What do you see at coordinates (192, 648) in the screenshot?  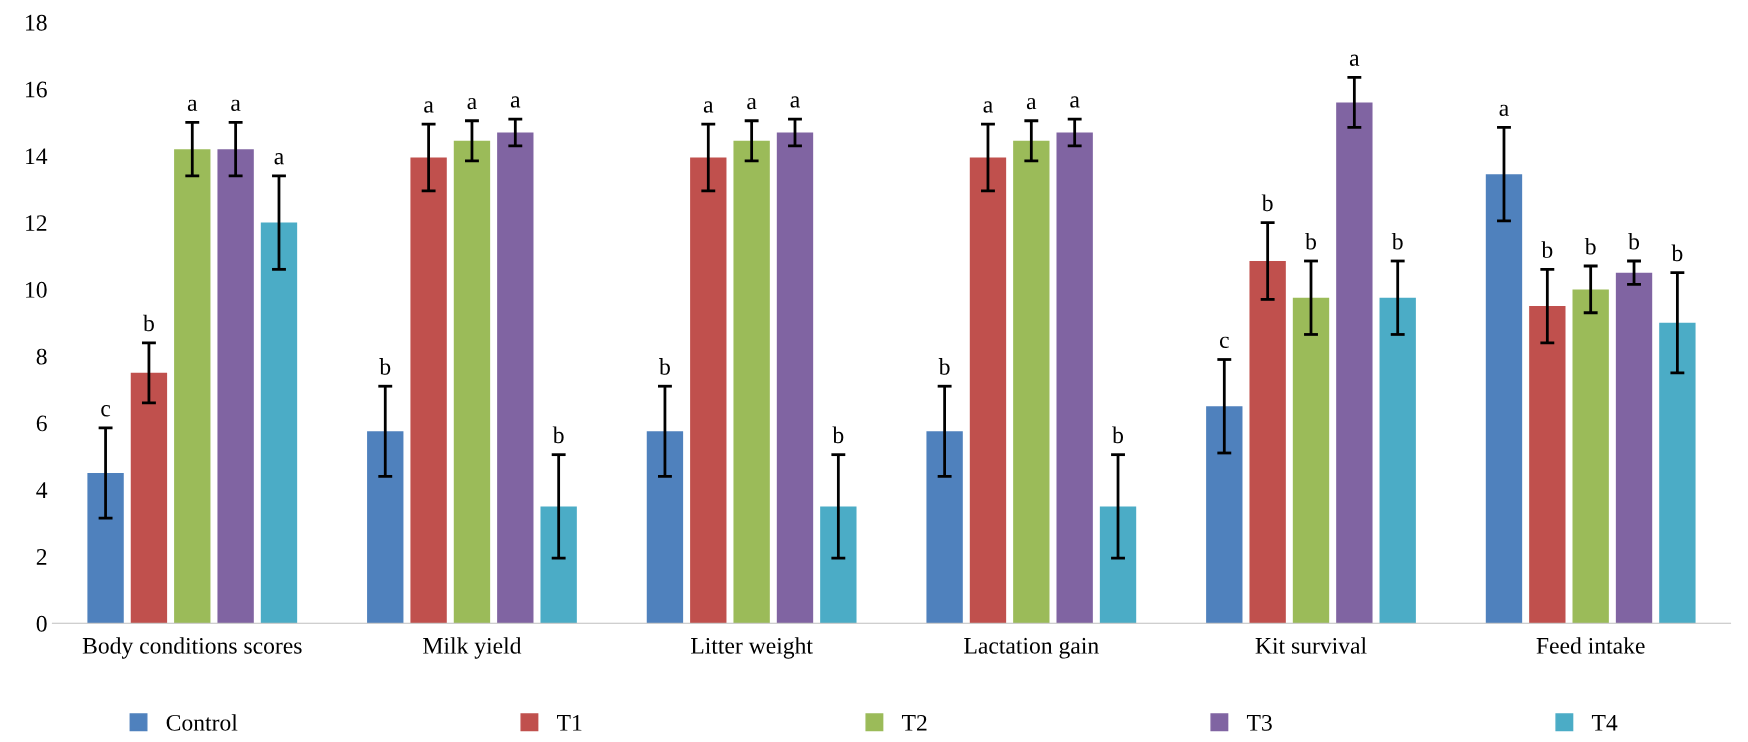 I see `x-tick-label: Body conditions scores` at bounding box center [192, 648].